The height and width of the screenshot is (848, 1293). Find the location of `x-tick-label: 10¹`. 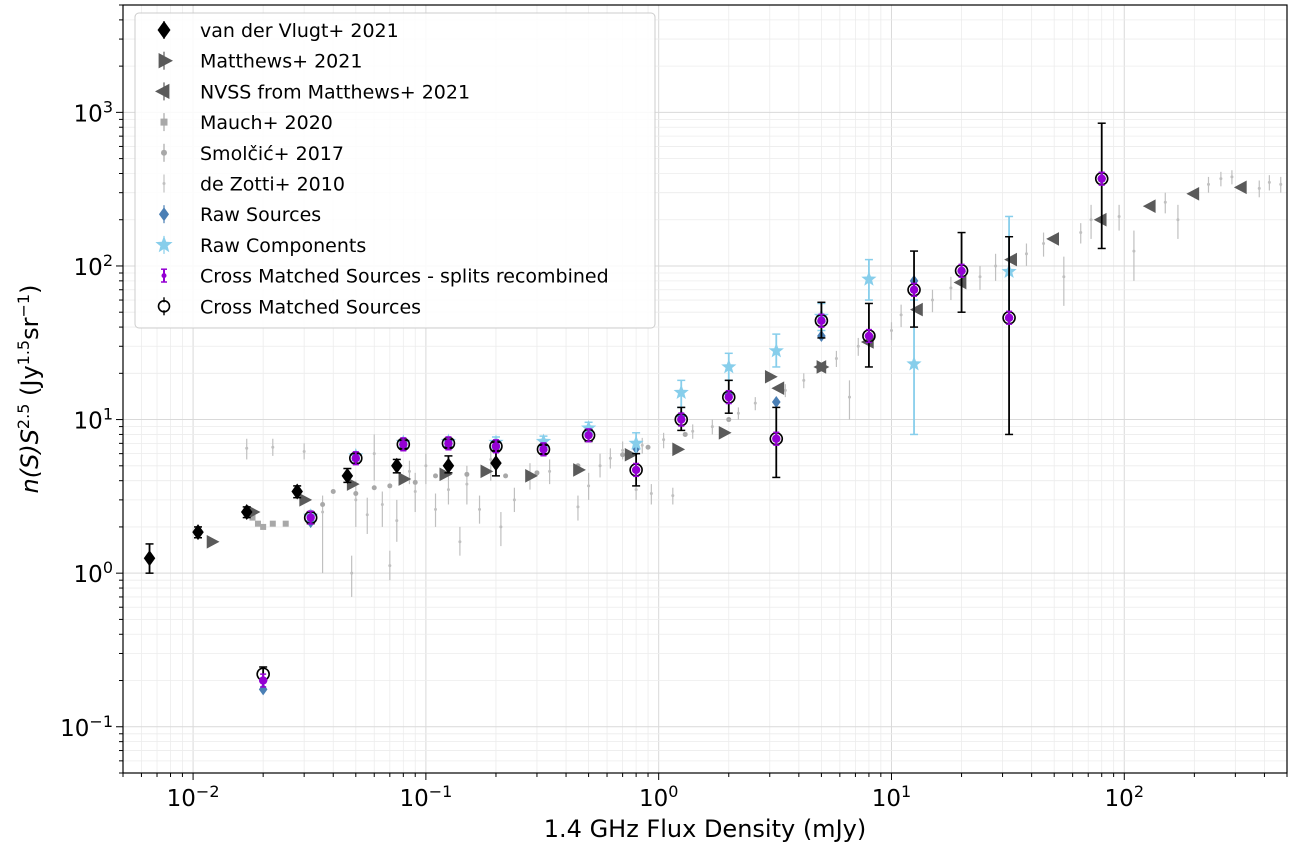

x-tick-label: 10¹ is located at coordinates (891, 797).